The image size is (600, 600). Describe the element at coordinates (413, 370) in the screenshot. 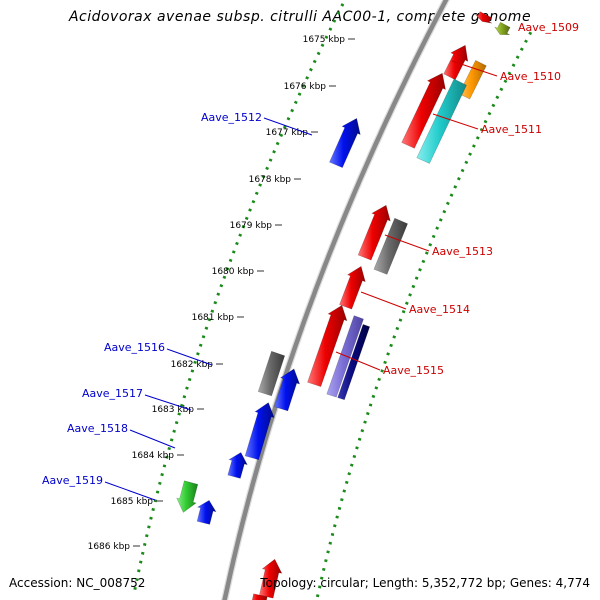

I see `gene-label: Aave_1515` at that location.